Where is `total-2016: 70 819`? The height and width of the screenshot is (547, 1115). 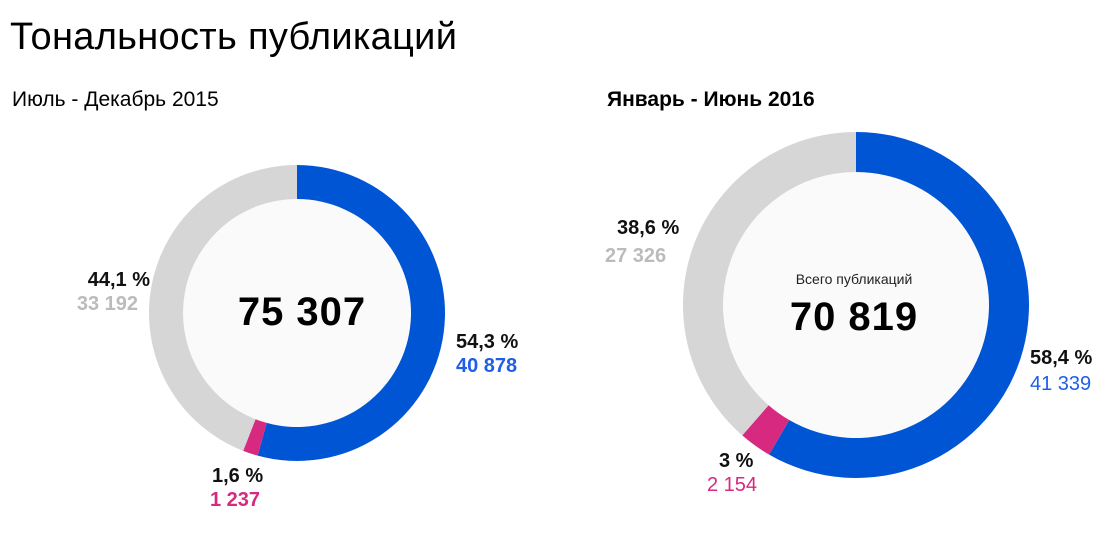
total-2016: 70 819 is located at coordinates (854, 317).